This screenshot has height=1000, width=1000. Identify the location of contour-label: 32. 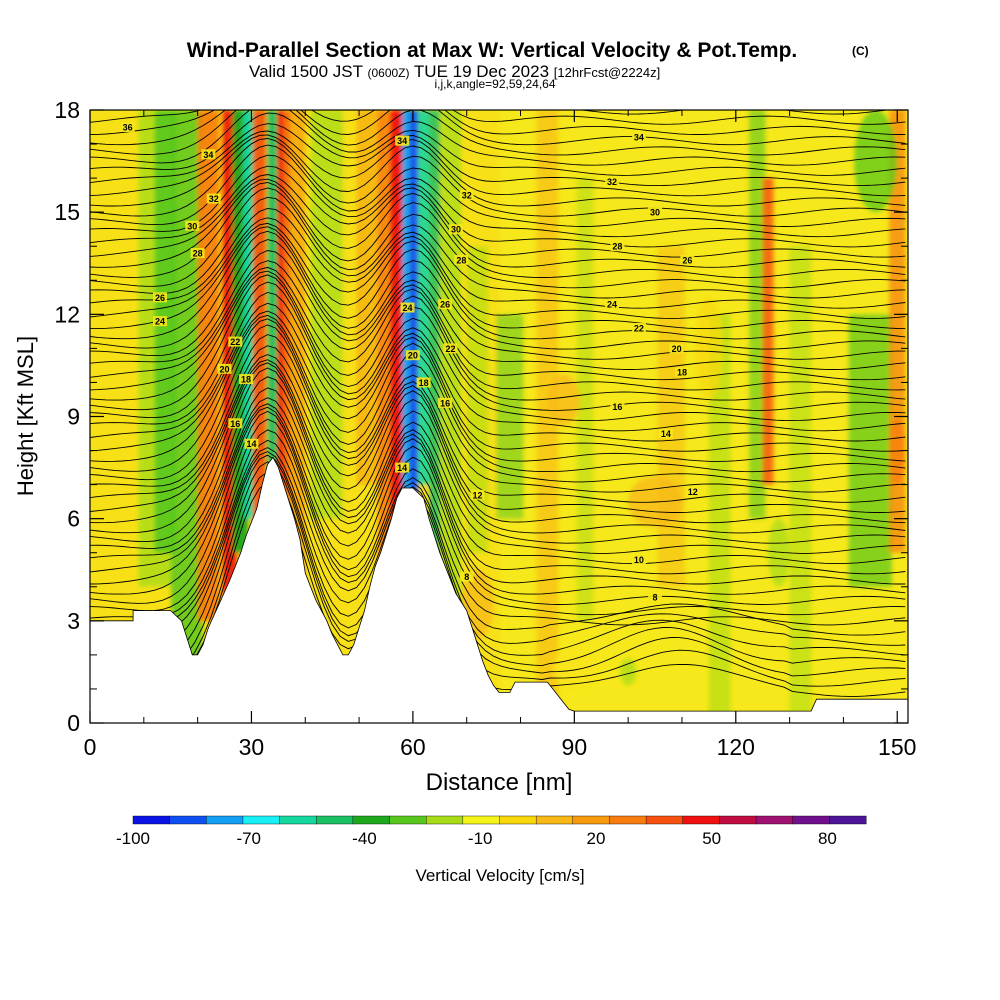
(612, 181).